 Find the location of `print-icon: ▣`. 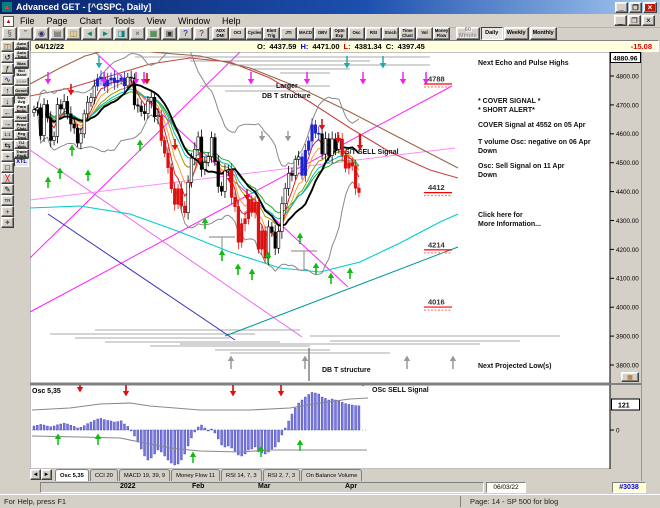

print-icon: ▣ is located at coordinates (169, 33).